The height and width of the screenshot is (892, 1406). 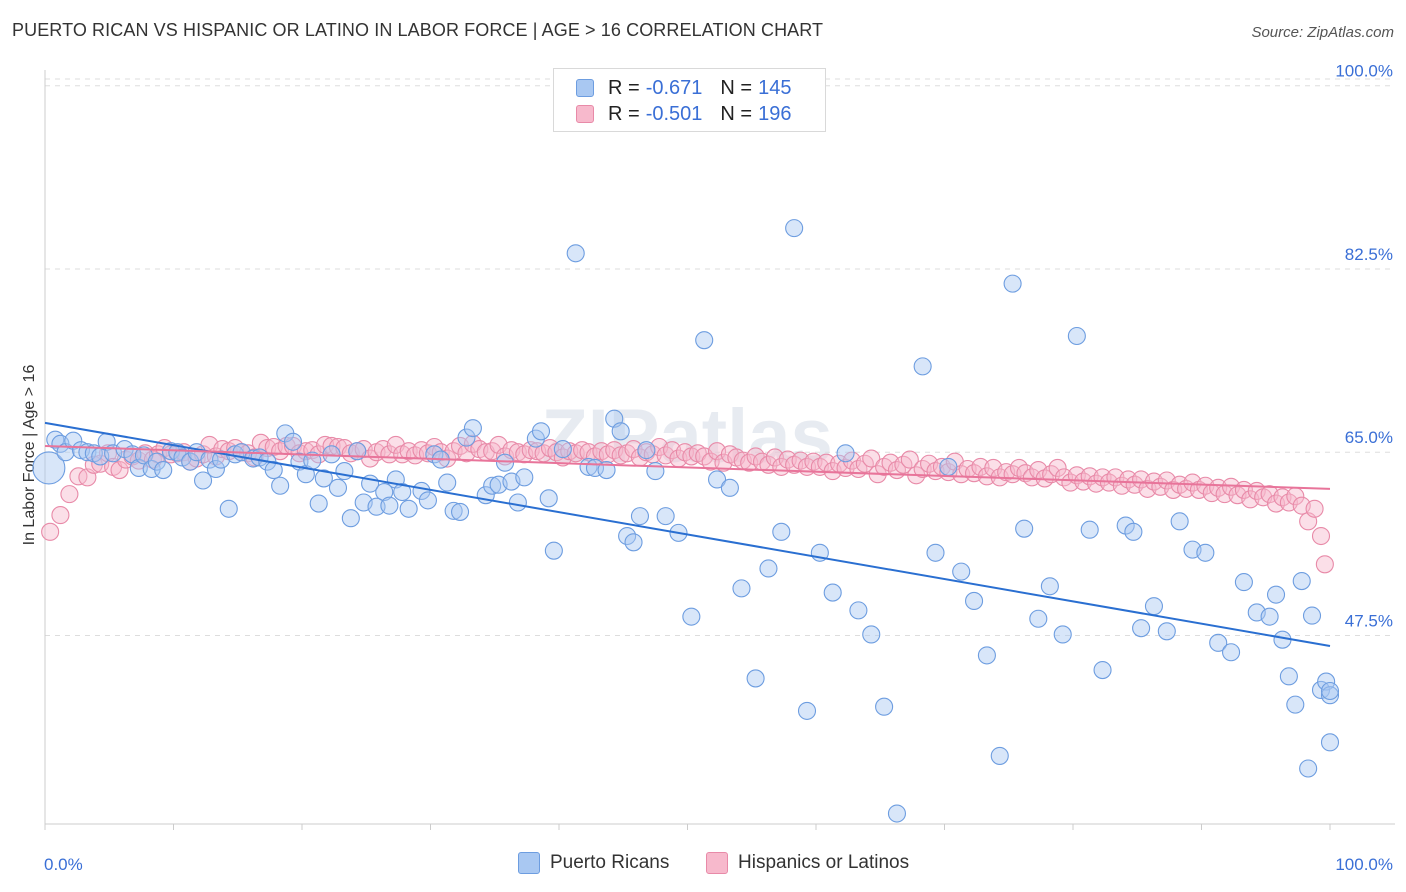 I want to click on y-tick-label: 82.5%, so click(x=1369, y=254).